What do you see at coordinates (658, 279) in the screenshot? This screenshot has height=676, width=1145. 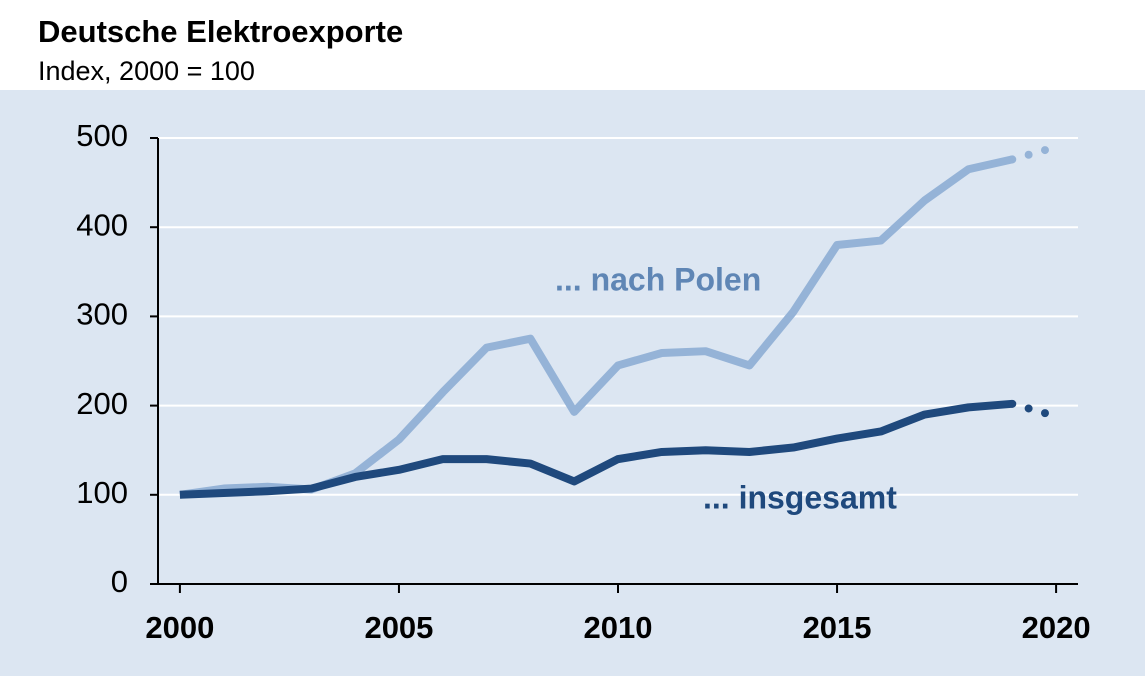 I see `series-label: ... nach Polen` at bounding box center [658, 279].